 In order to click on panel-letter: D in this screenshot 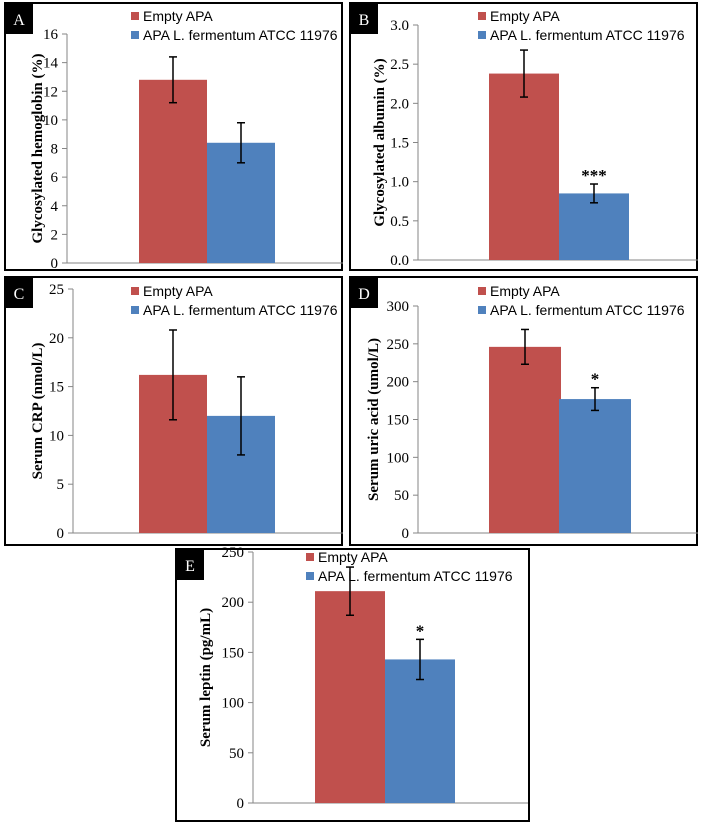, I will do `click(364, 294)`.